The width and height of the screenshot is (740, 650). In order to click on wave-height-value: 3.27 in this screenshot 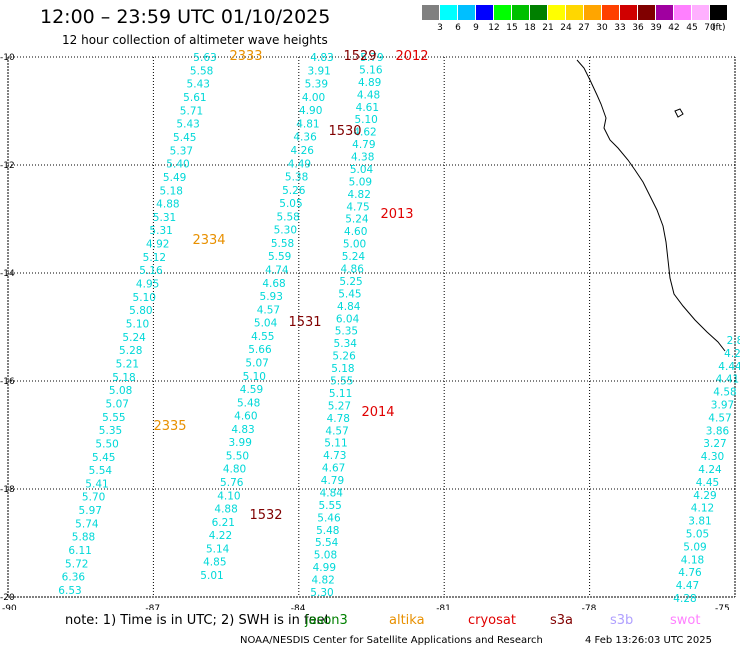, I will do `click(714, 444)`.